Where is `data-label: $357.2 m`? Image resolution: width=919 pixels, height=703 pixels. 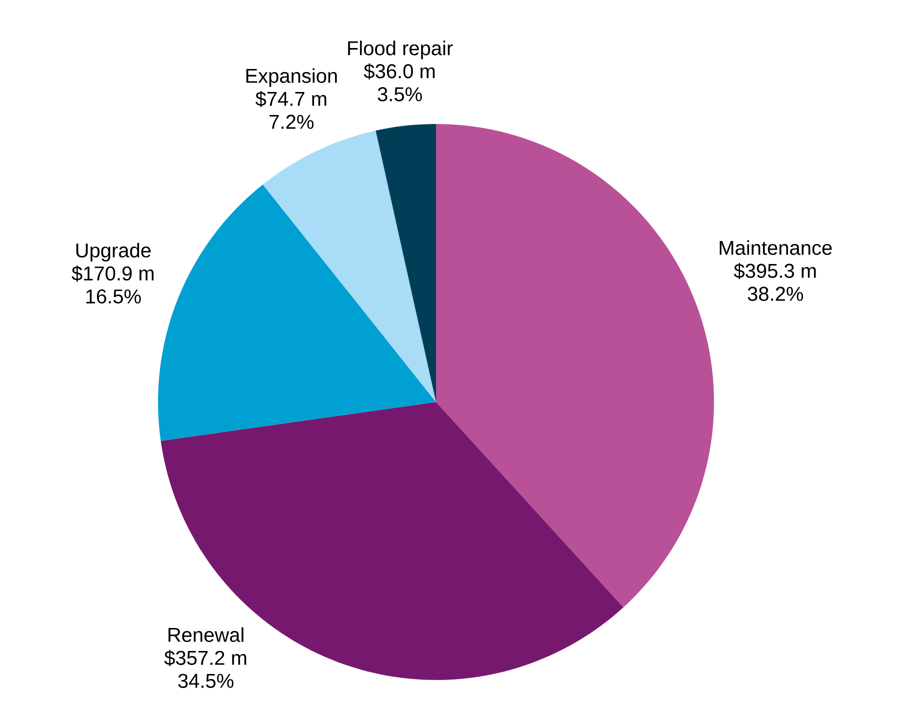
data-label: $357.2 m is located at coordinates (205, 658).